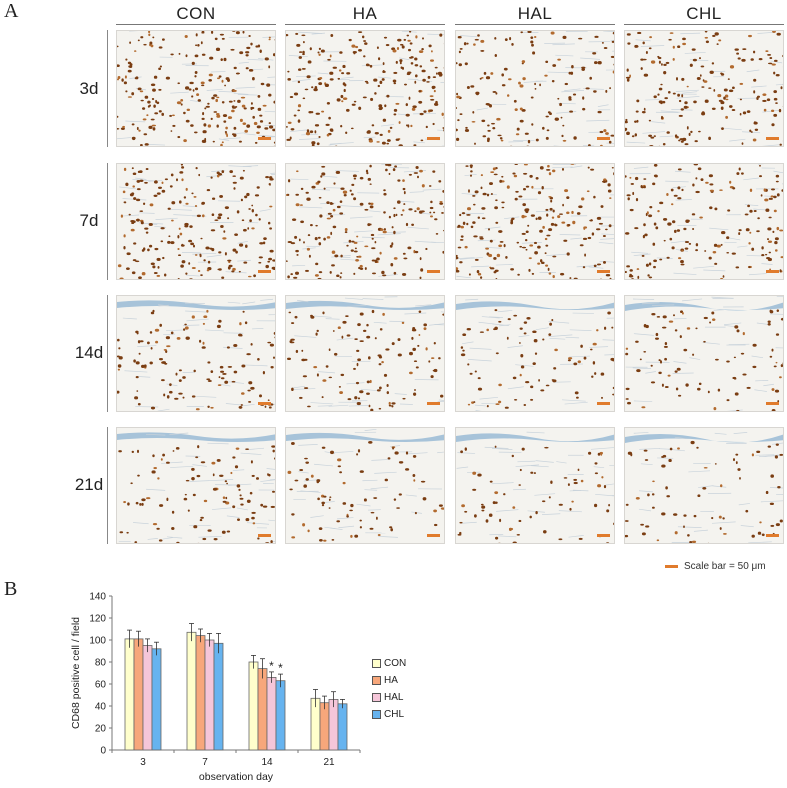 The width and height of the screenshot is (787, 788). I want to click on scale-bar-label: Scale bar = 50 μm, so click(725, 566).